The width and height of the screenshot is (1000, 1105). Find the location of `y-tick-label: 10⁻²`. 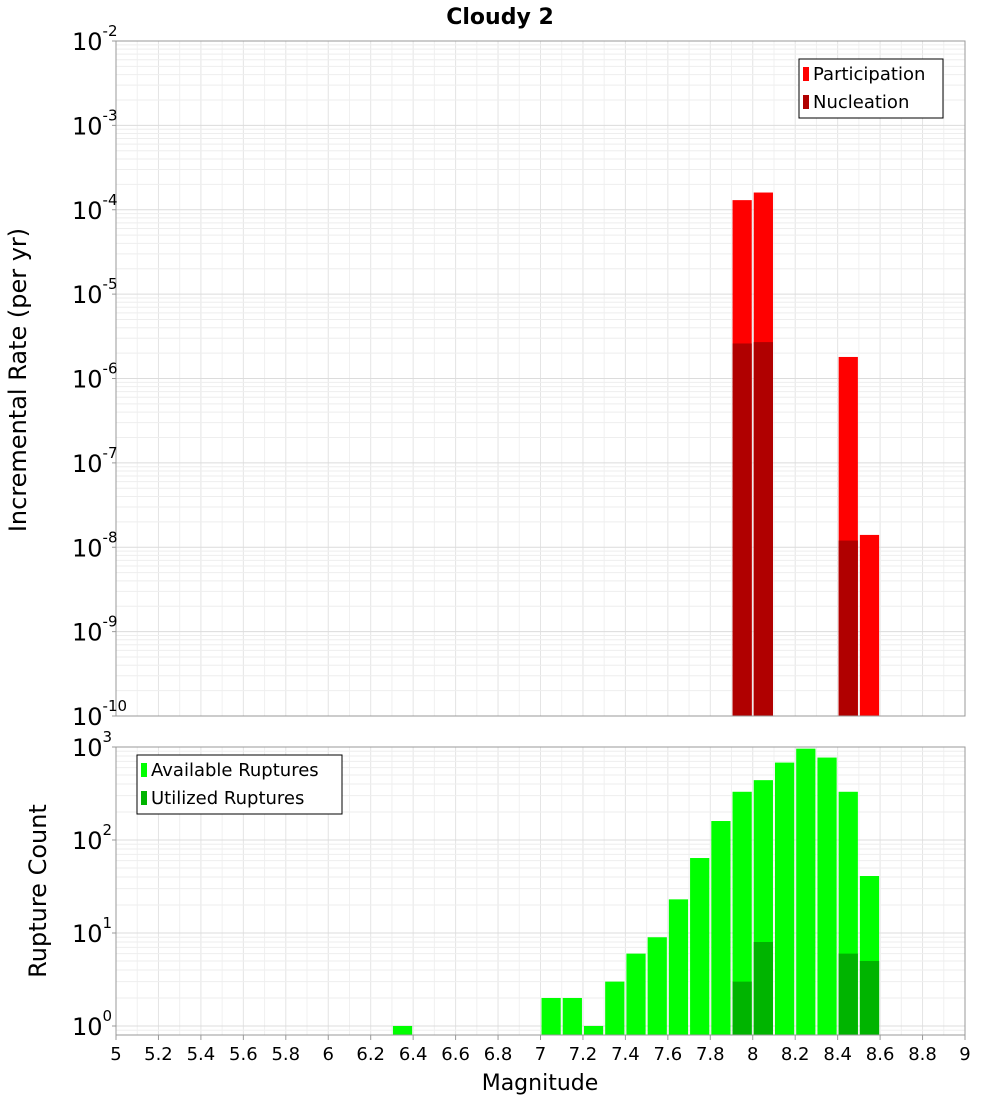

y-tick-label: 10⁻² is located at coordinates (95, 39).